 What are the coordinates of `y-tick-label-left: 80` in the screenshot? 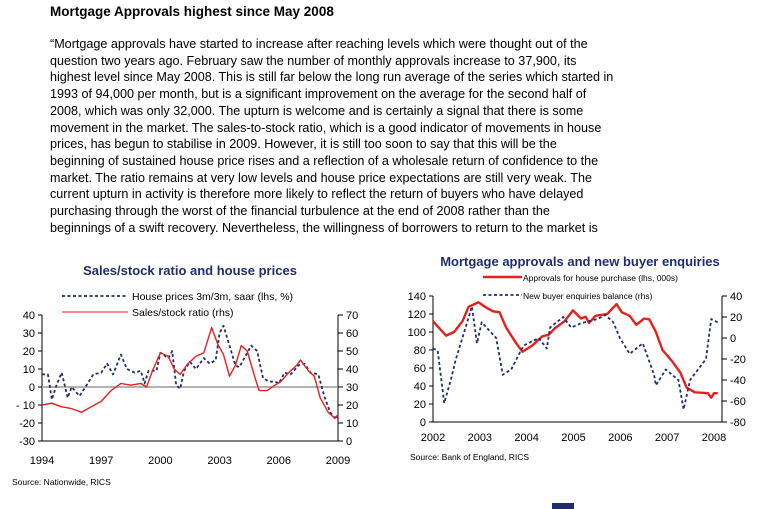 It's located at (420, 351).